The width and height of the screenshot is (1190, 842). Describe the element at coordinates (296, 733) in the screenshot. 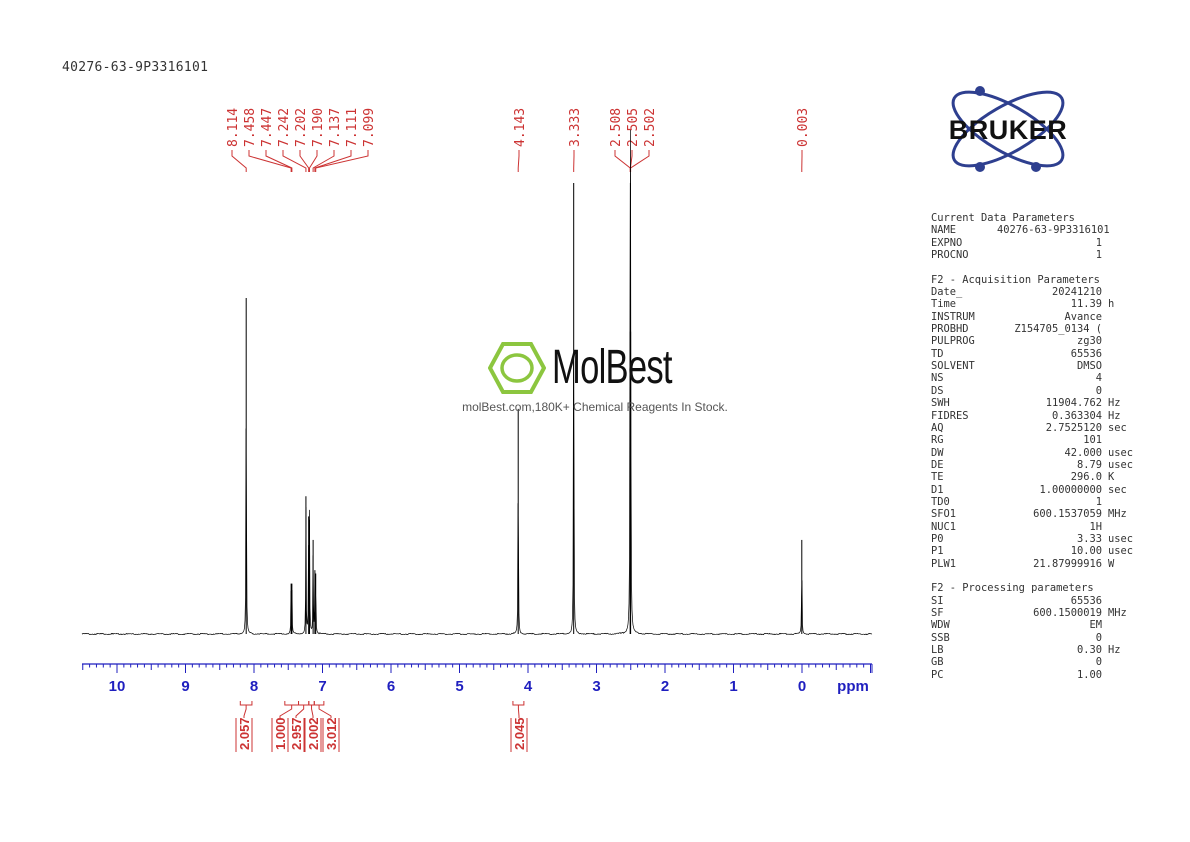

I see `integral-value: 2.957` at that location.